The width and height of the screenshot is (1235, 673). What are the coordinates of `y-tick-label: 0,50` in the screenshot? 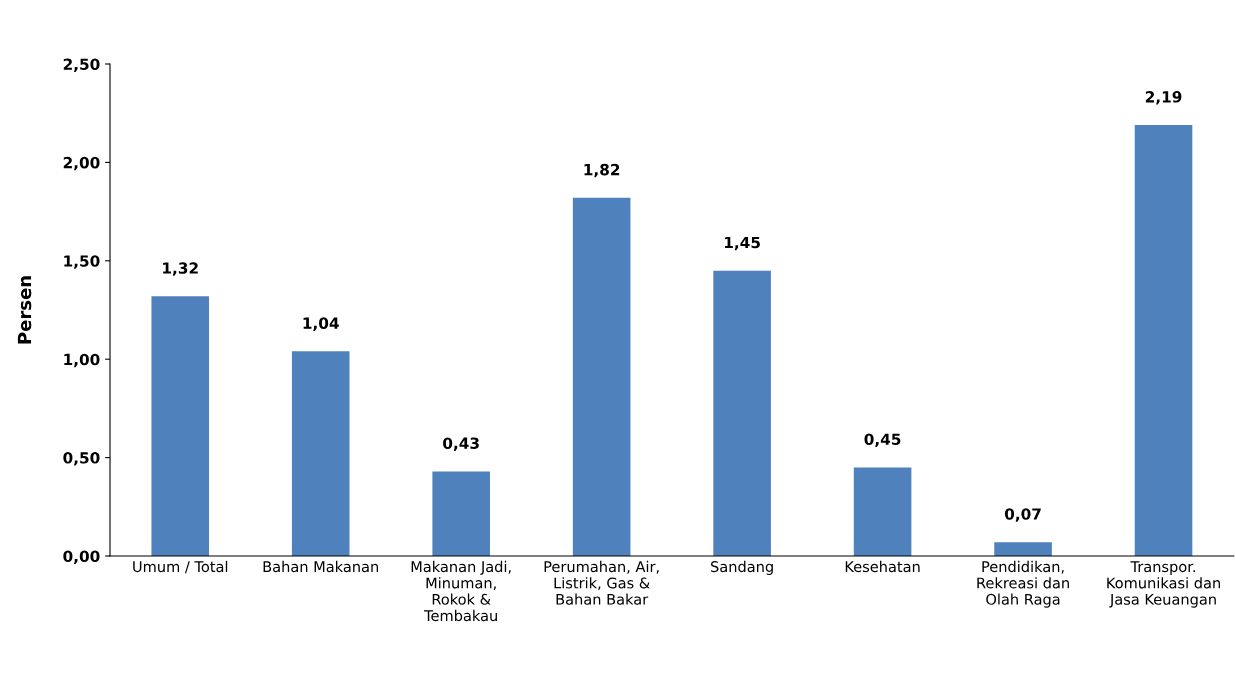 It's located at (81, 459).